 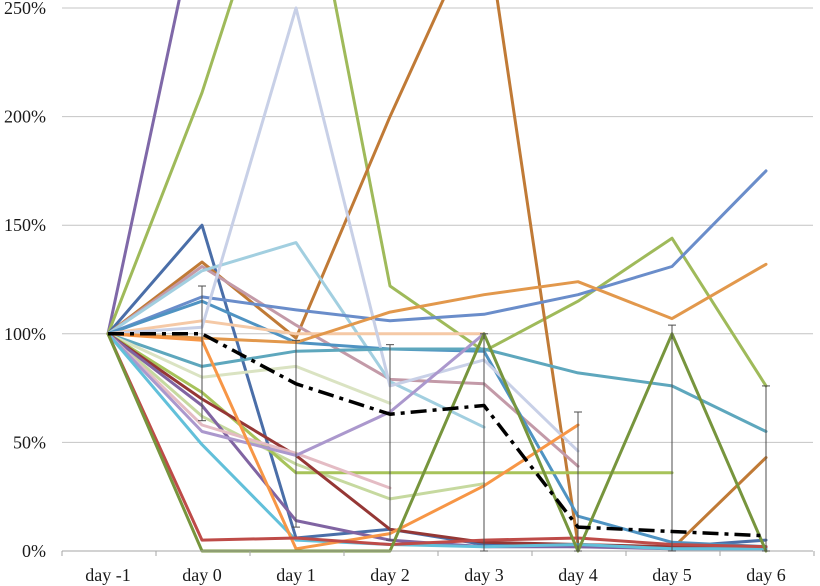 What do you see at coordinates (672, 575) in the screenshot?
I see `x-tick-label: day 5` at bounding box center [672, 575].